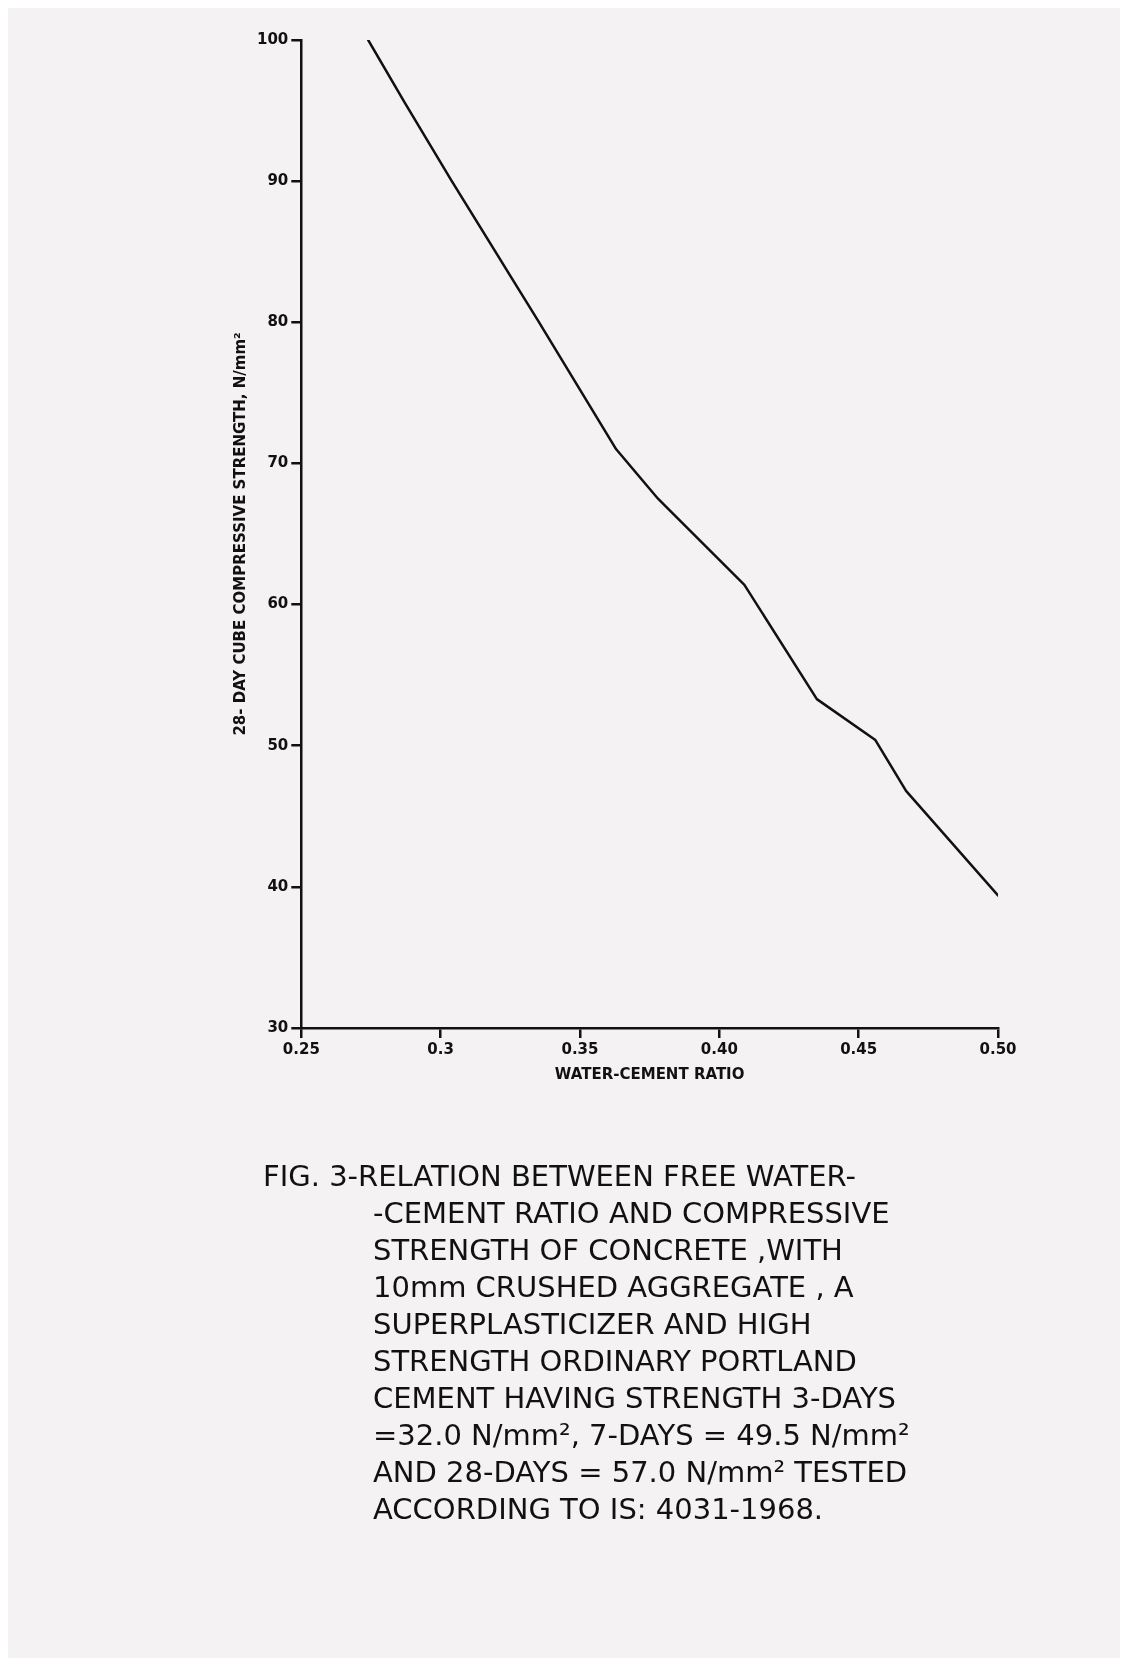 The height and width of the screenshot is (1674, 1128). Describe the element at coordinates (273, 38) in the screenshot. I see `y-tick-label: 100` at that location.